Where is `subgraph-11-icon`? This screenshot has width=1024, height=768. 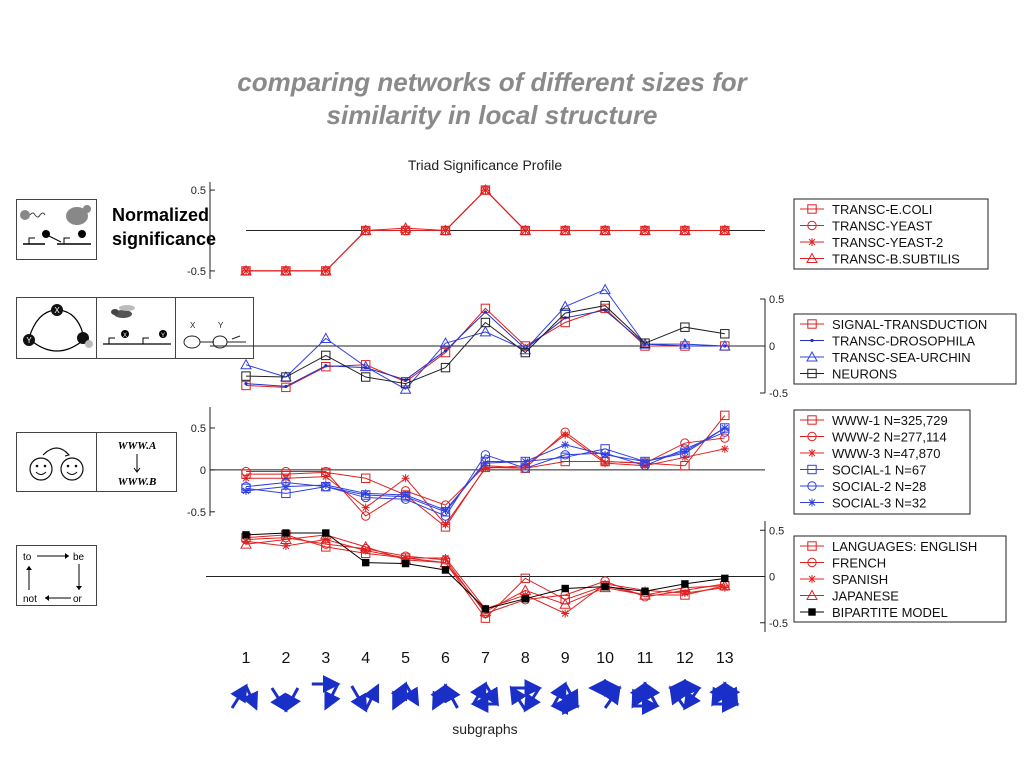
subgraph-11-icon is located at coordinates (645, 698).